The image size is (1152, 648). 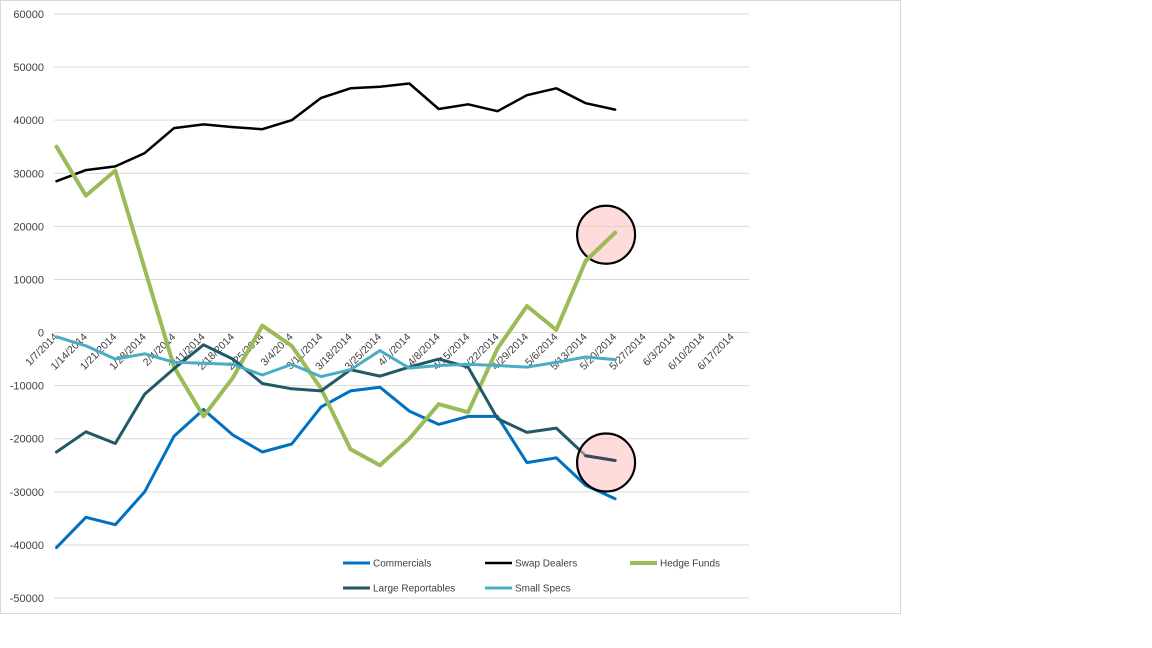 I want to click on y-tick-label: 20000, so click(x=28, y=227).